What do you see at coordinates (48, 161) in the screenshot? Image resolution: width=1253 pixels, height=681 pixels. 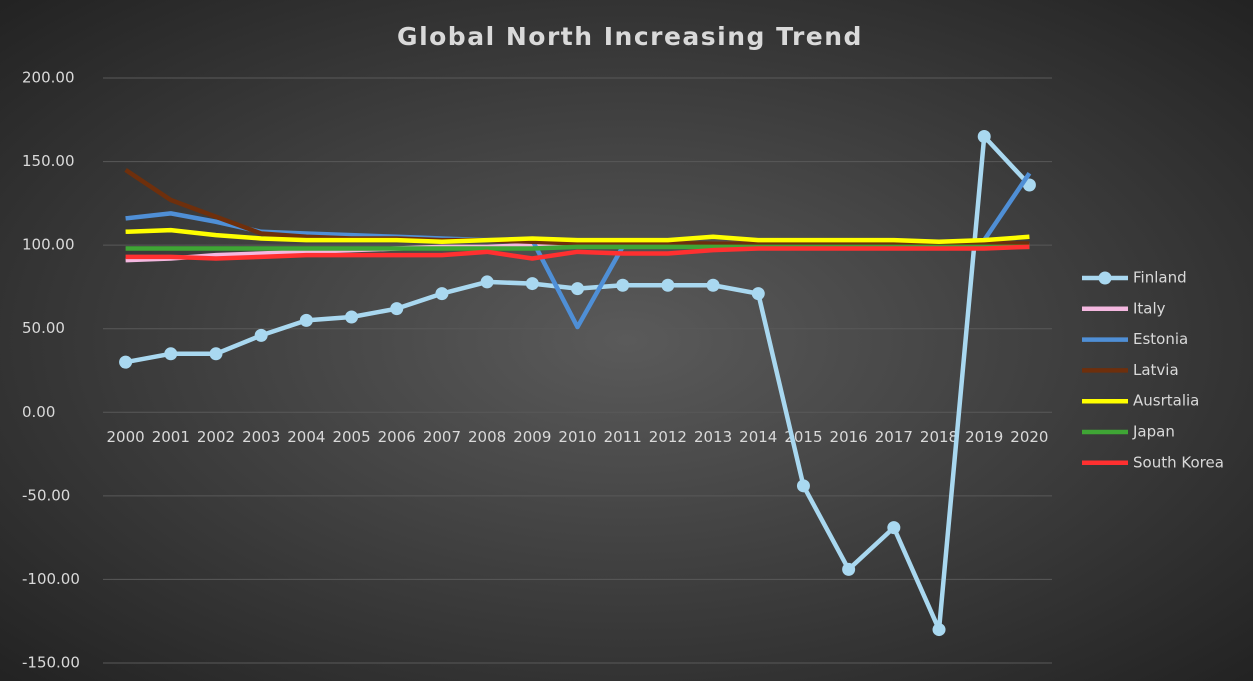 I see `y-tick-label: 150.00` at bounding box center [48, 161].